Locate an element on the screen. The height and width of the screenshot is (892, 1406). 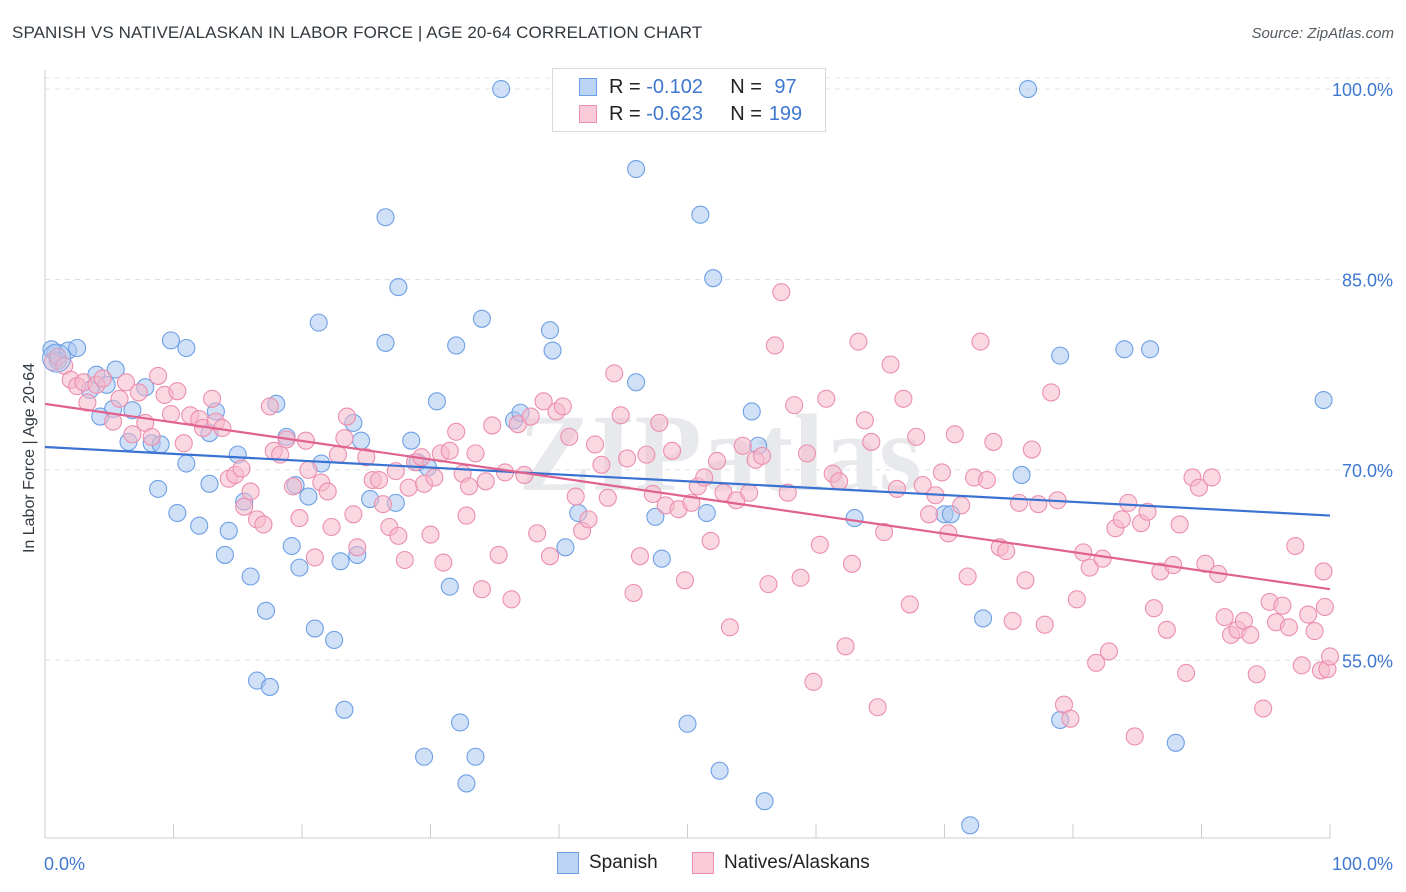
legend: R = -0.102 N = 97 R = -0.623 N = 199 is located at coordinates (689, 100).